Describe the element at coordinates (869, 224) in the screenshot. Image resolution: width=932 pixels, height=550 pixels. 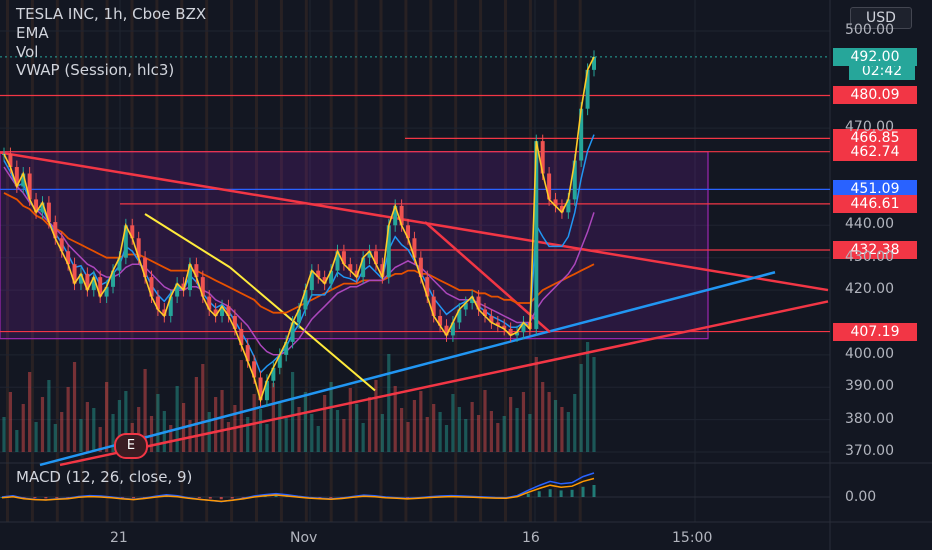
I see `price-axis-tick: 440.00` at that location.